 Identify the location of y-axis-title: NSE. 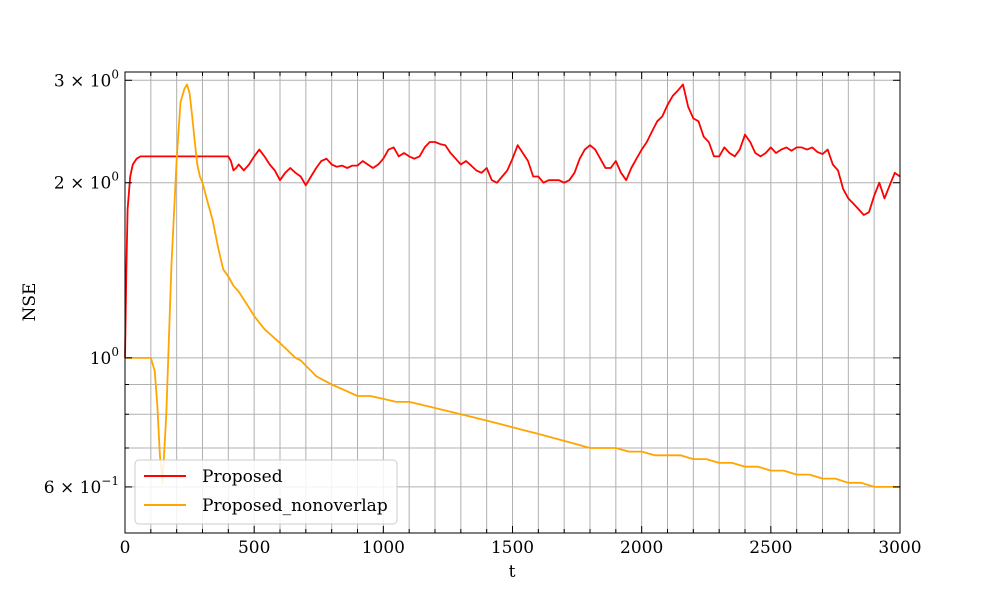
(30, 302).